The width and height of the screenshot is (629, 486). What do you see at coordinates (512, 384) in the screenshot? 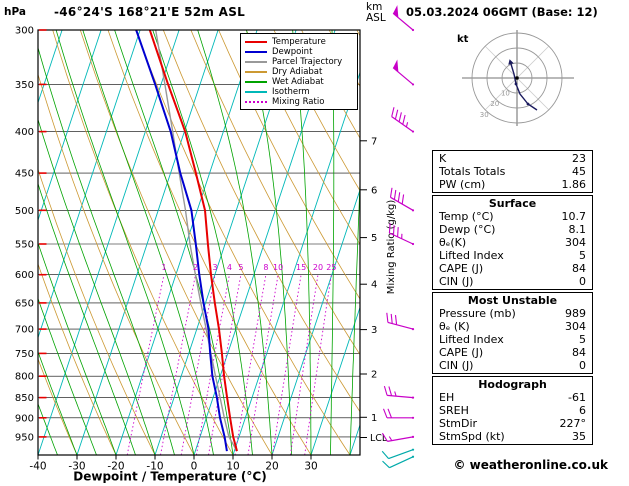
I see `indices-section-title: Hodograph` at bounding box center [512, 384].